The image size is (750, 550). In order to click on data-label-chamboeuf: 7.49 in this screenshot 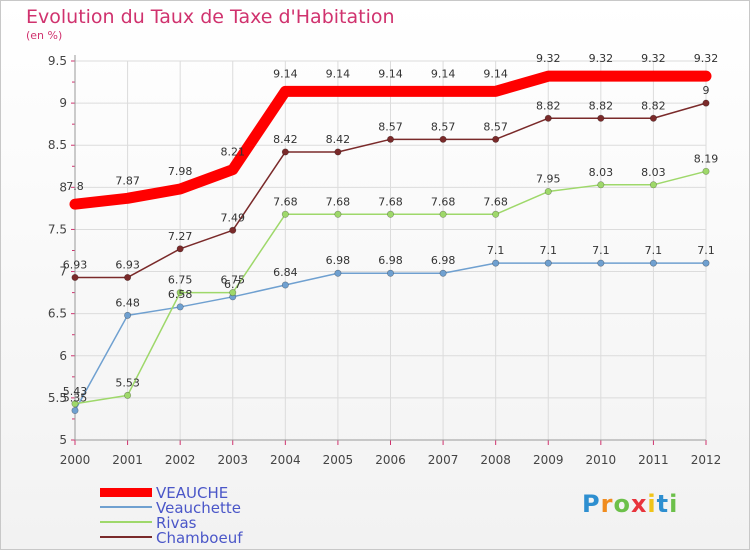, I will do `click(233, 217)`.